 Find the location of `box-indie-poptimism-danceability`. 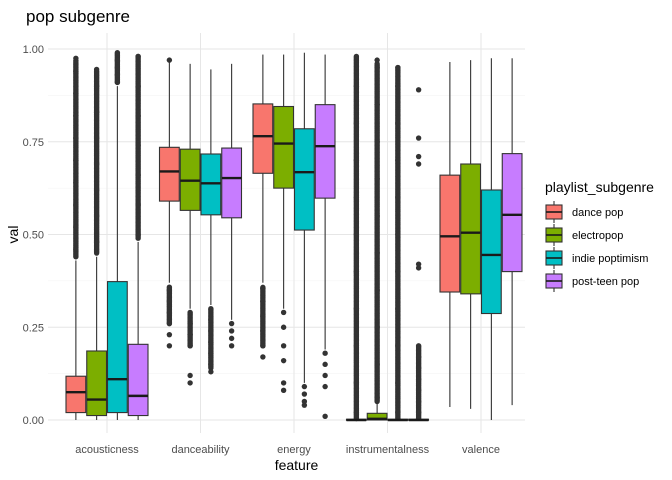

box-indie-poptimism-danceability is located at coordinates (211, 222).